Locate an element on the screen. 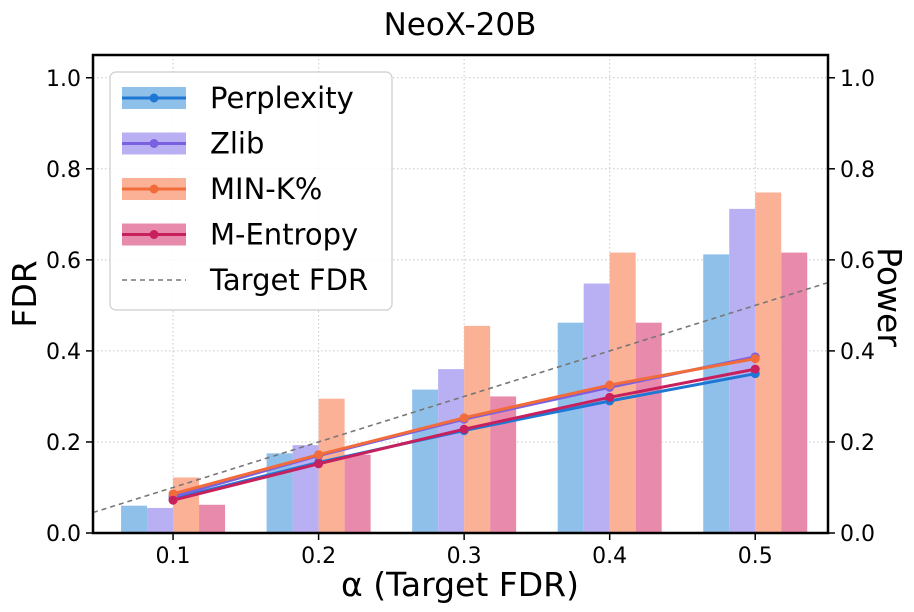 The image size is (914, 612). point-m-entropy-0.1 is located at coordinates (173, 500).